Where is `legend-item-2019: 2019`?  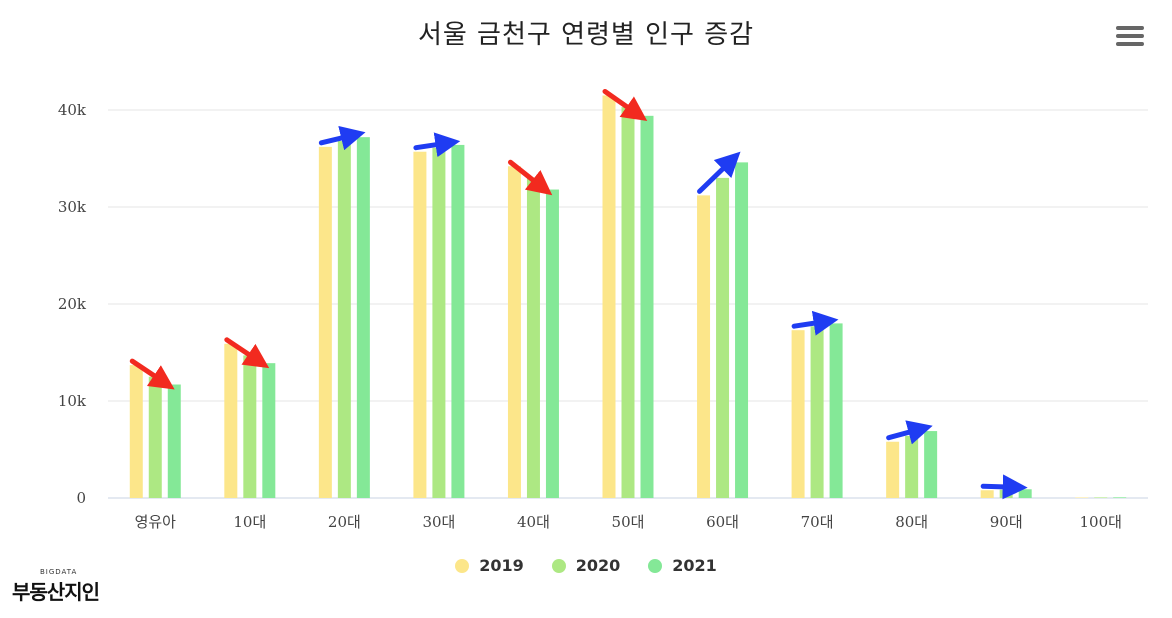
legend-item-2019: 2019 is located at coordinates (489, 565).